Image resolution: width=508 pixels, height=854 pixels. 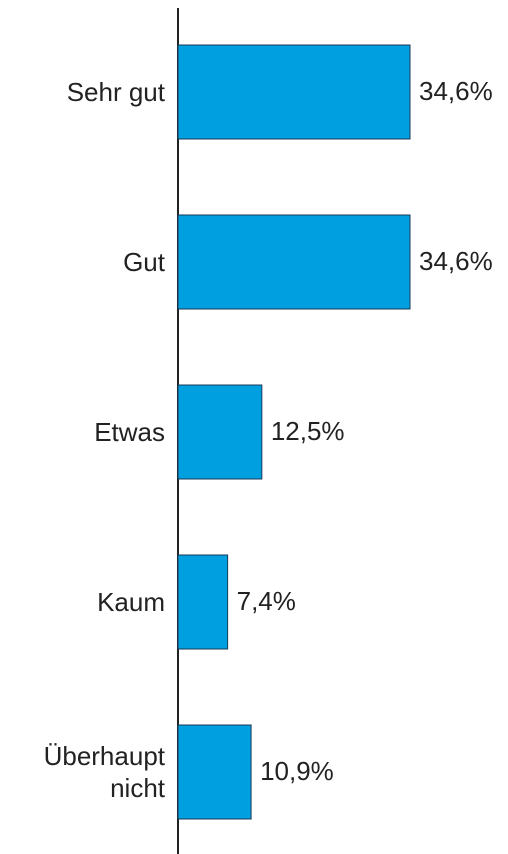 What do you see at coordinates (266, 601) in the screenshot?
I see `value-label: 7,4%` at bounding box center [266, 601].